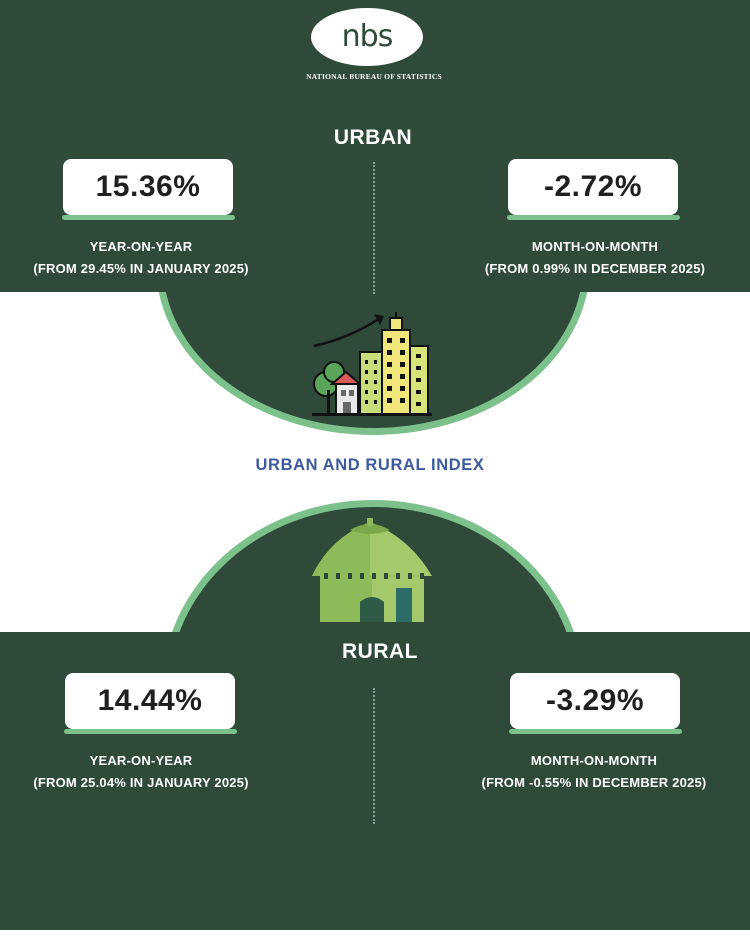 The image size is (750, 944). What do you see at coordinates (373, 137) in the screenshot?
I see `urban-title: URBAN` at bounding box center [373, 137].